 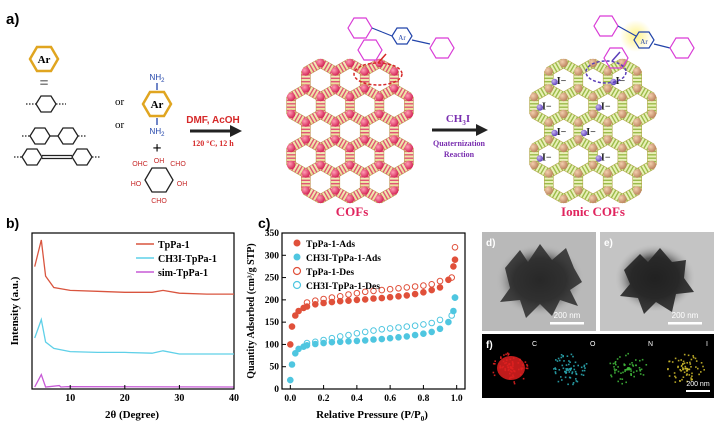 What do you see at coordinates (120, 125) in the screenshot?
I see `or-text-2: or` at bounding box center [120, 125].